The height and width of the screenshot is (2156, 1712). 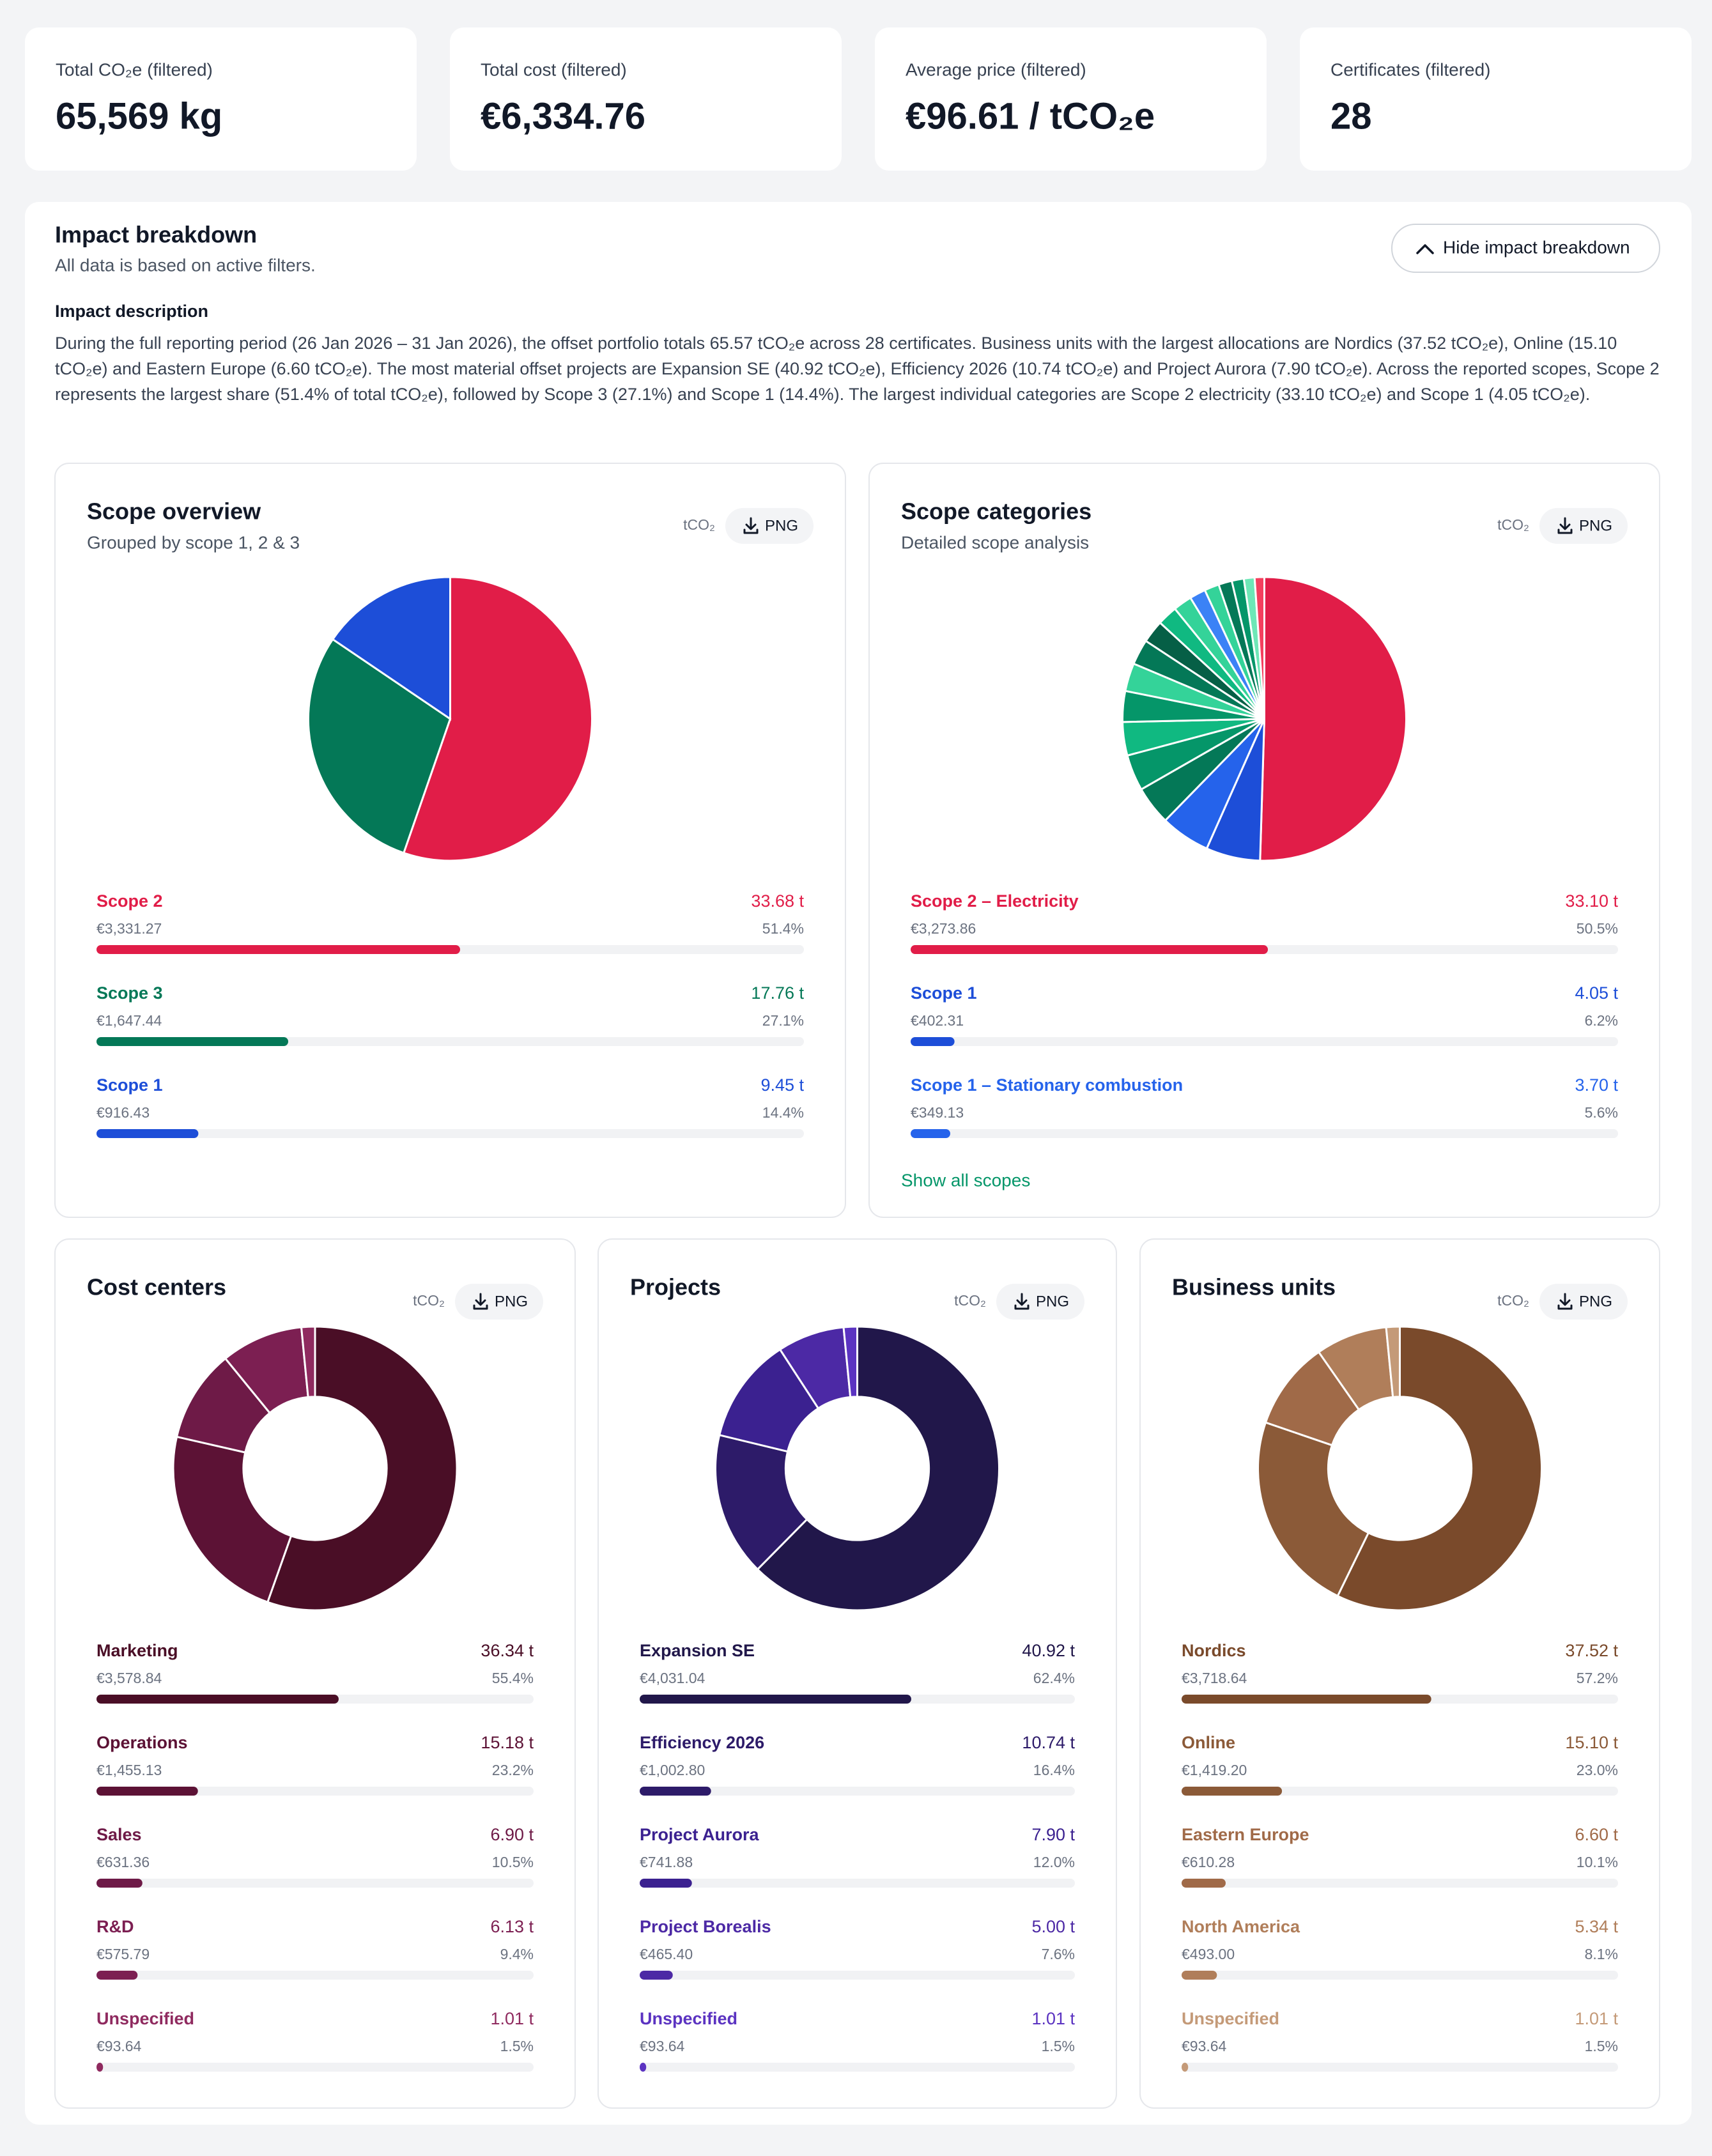 I want to click on item-name: Scope 1 – Stationary combustion, so click(x=1047, y=1085).